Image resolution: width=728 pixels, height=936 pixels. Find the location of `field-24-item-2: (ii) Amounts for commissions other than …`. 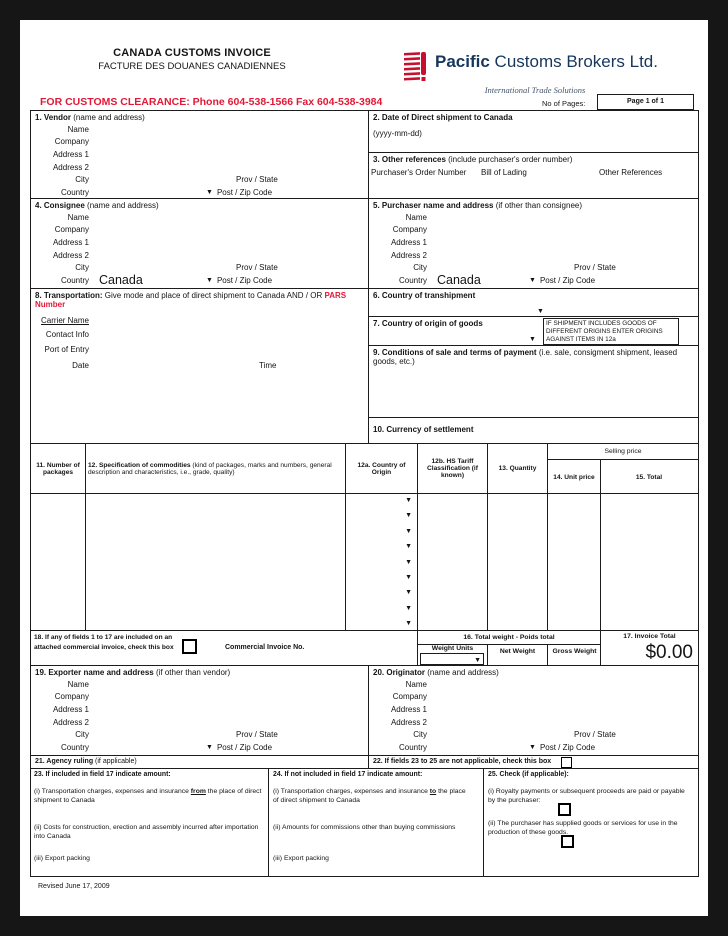

field-24-item-2: (ii) Amounts for commissions other than … is located at coordinates (364, 827).